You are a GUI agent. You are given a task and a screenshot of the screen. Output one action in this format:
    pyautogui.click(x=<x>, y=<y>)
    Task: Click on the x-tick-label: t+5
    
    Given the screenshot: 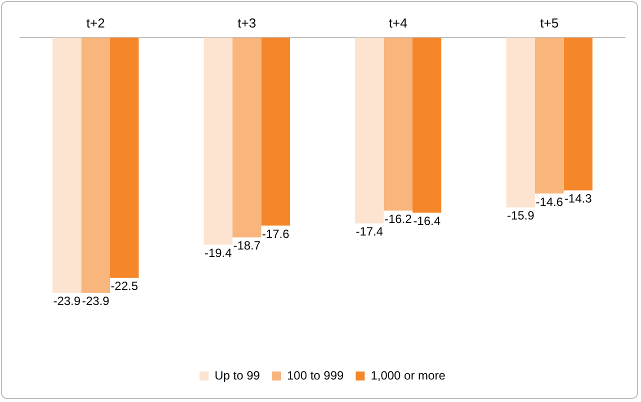 What is the action you would take?
    pyautogui.click(x=549, y=22)
    